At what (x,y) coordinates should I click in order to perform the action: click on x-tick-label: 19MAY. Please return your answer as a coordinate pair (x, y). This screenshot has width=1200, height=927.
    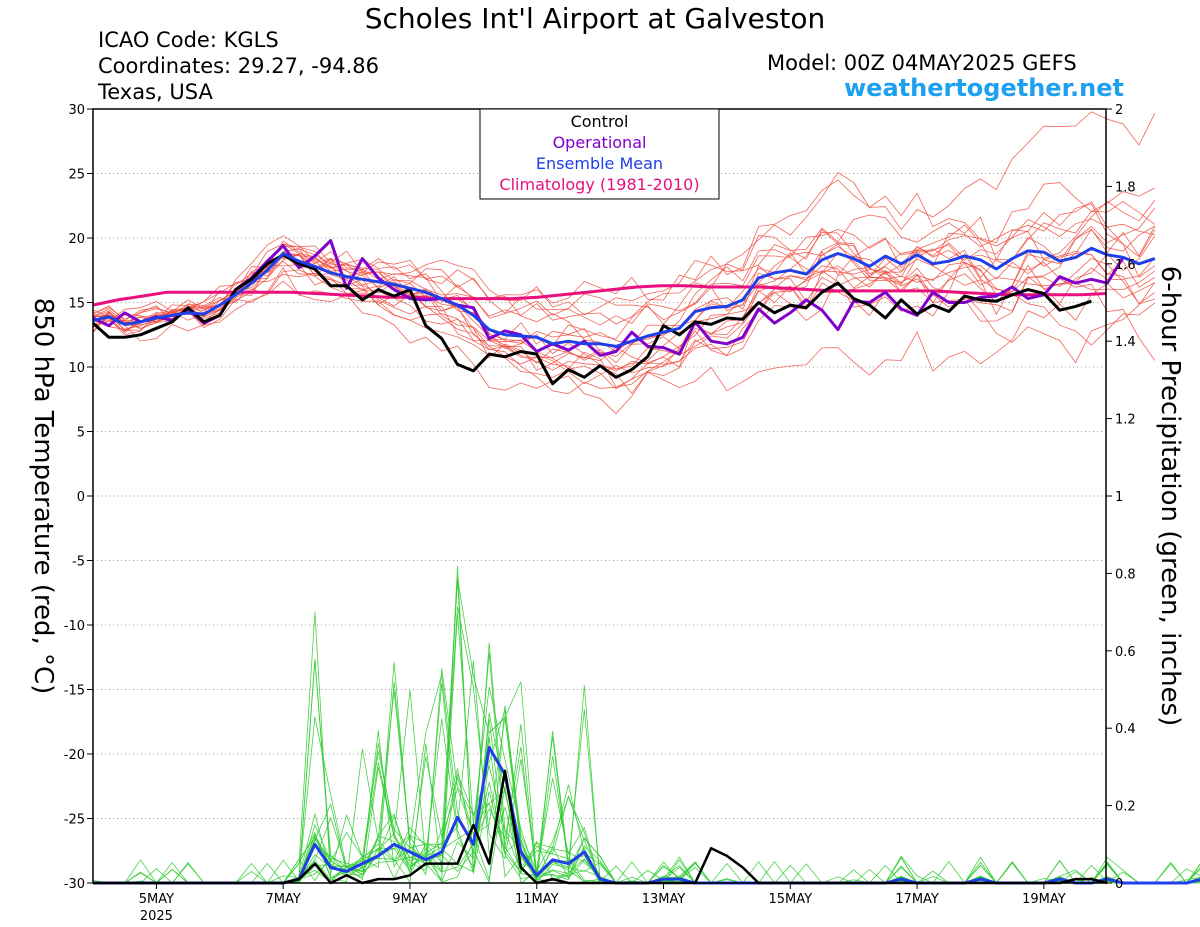
    Looking at the image, I should click on (1044, 899).